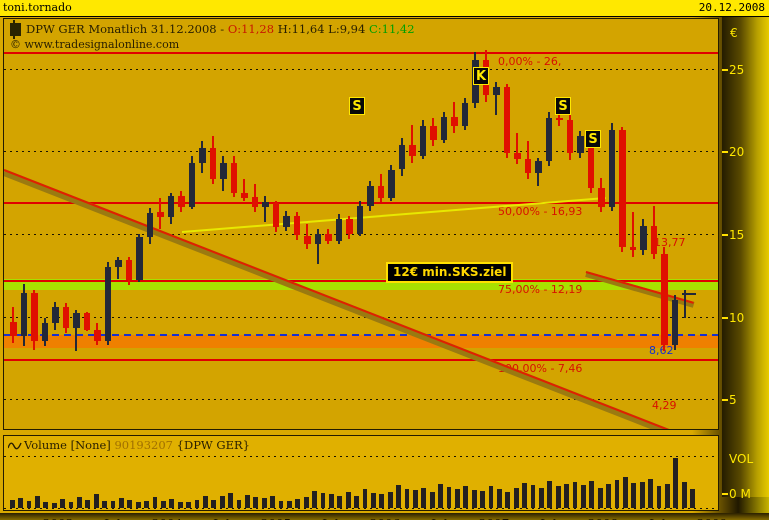 Image resolution: width=769 pixels, height=520 pixels. Describe the element at coordinates (745, 259) in the screenshot. I see `price-axis: € 25 20 15 10 5 VOL 0 M` at that location.